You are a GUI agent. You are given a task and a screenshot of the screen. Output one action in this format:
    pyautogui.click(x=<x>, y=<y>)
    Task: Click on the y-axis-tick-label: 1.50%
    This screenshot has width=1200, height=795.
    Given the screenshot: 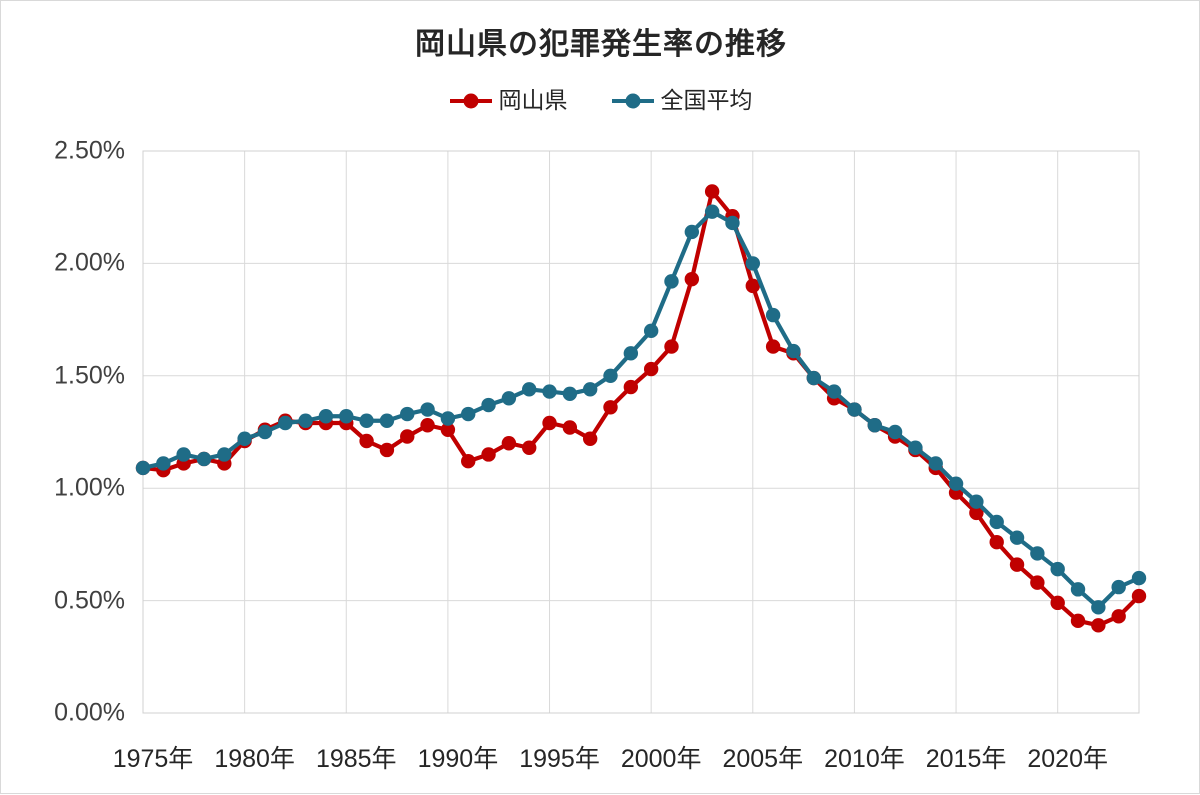 What is the action you would take?
    pyautogui.click(x=89, y=375)
    